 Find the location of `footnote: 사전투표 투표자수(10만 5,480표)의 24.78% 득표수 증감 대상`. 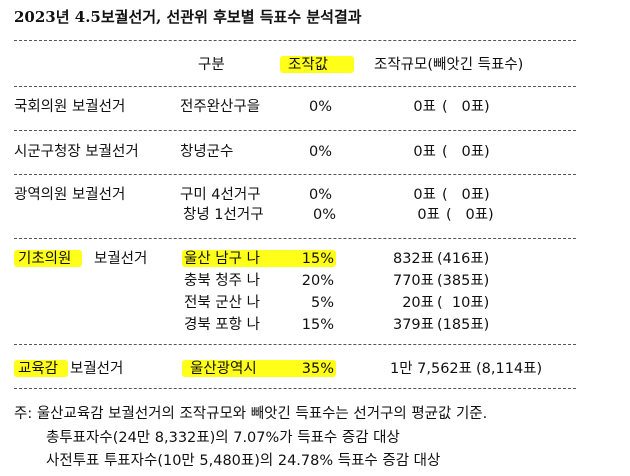

footnote: 사전투표 투표자수(10만 5,480표)의 24.78% 득표수 증감 대상 is located at coordinates (243, 461).